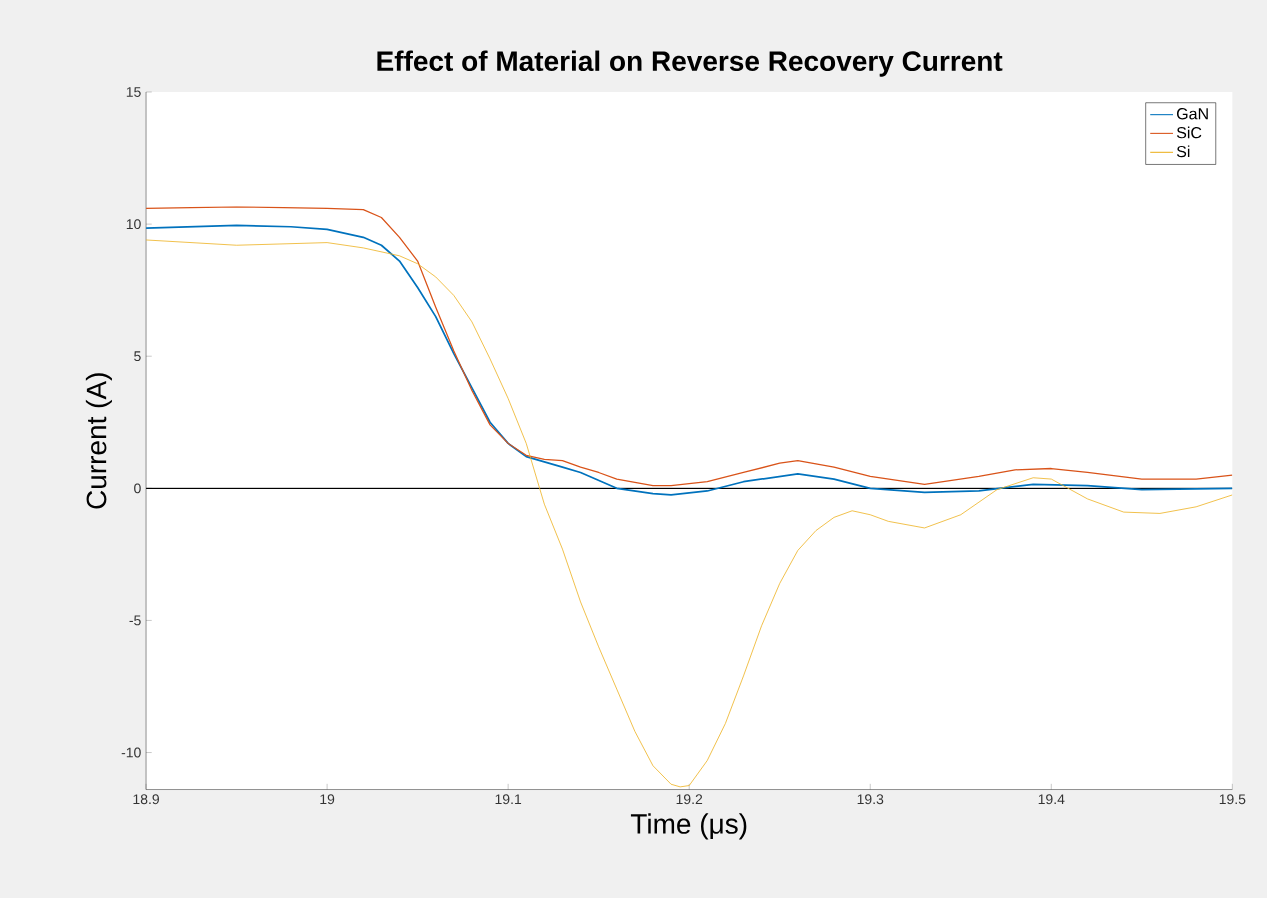 This screenshot has height=898, width=1267. Describe the element at coordinates (133, 92) in the screenshot. I see `y-tick-label: 15` at that location.